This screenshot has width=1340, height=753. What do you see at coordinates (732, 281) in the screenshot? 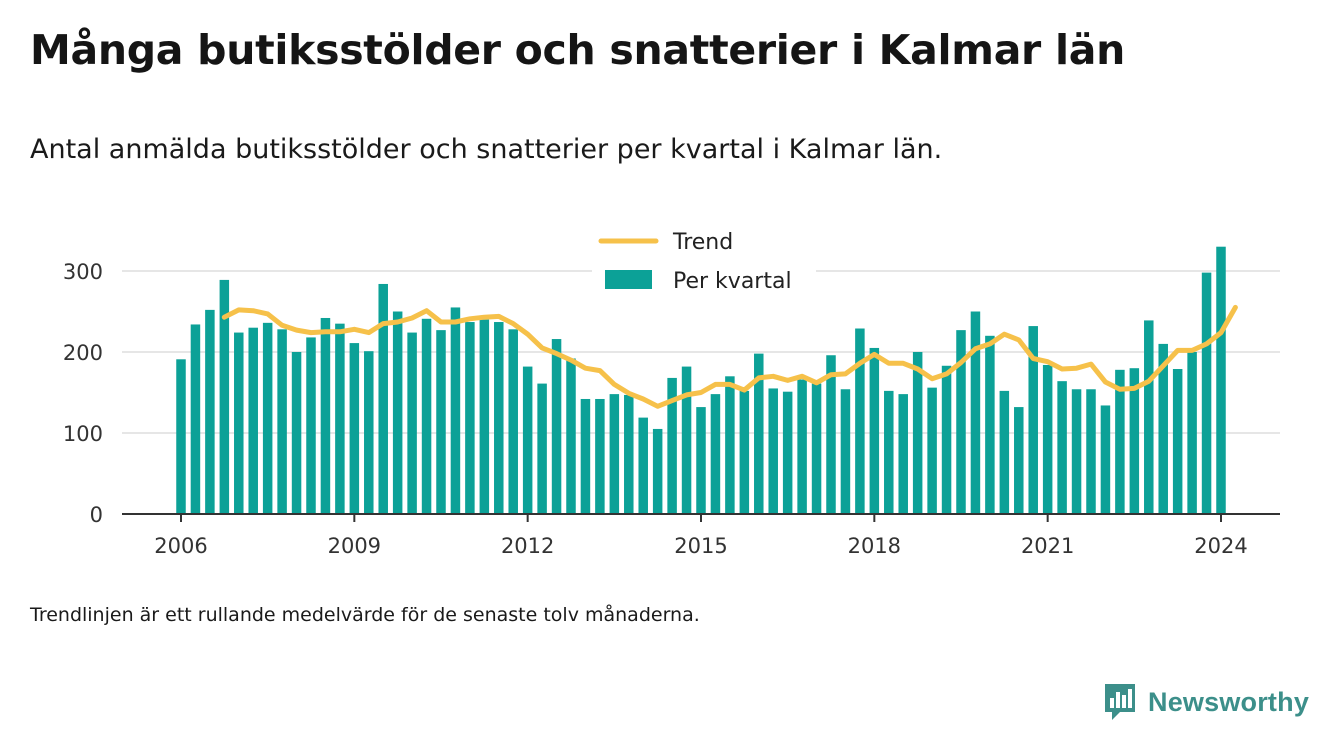
I see `legend-bar-label: Per kvartal` at bounding box center [732, 281].